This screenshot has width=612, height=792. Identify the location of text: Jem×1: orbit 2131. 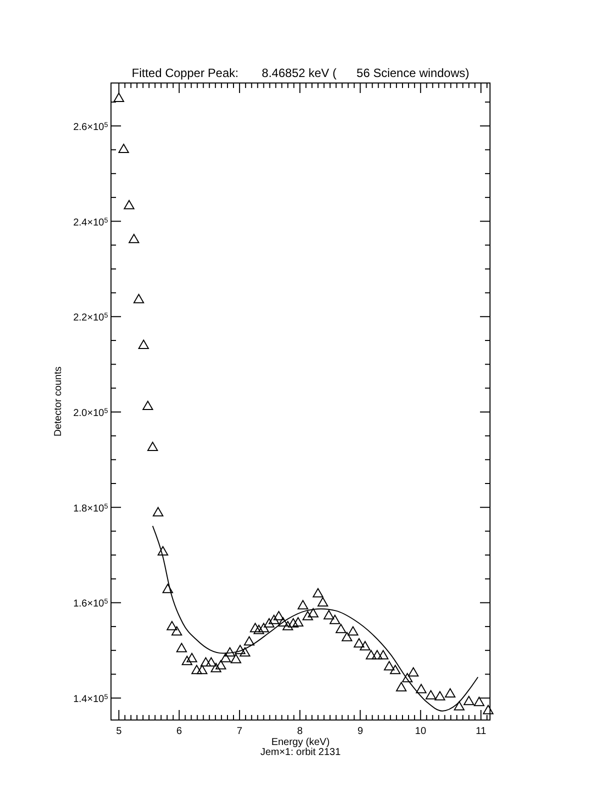
(301, 752).